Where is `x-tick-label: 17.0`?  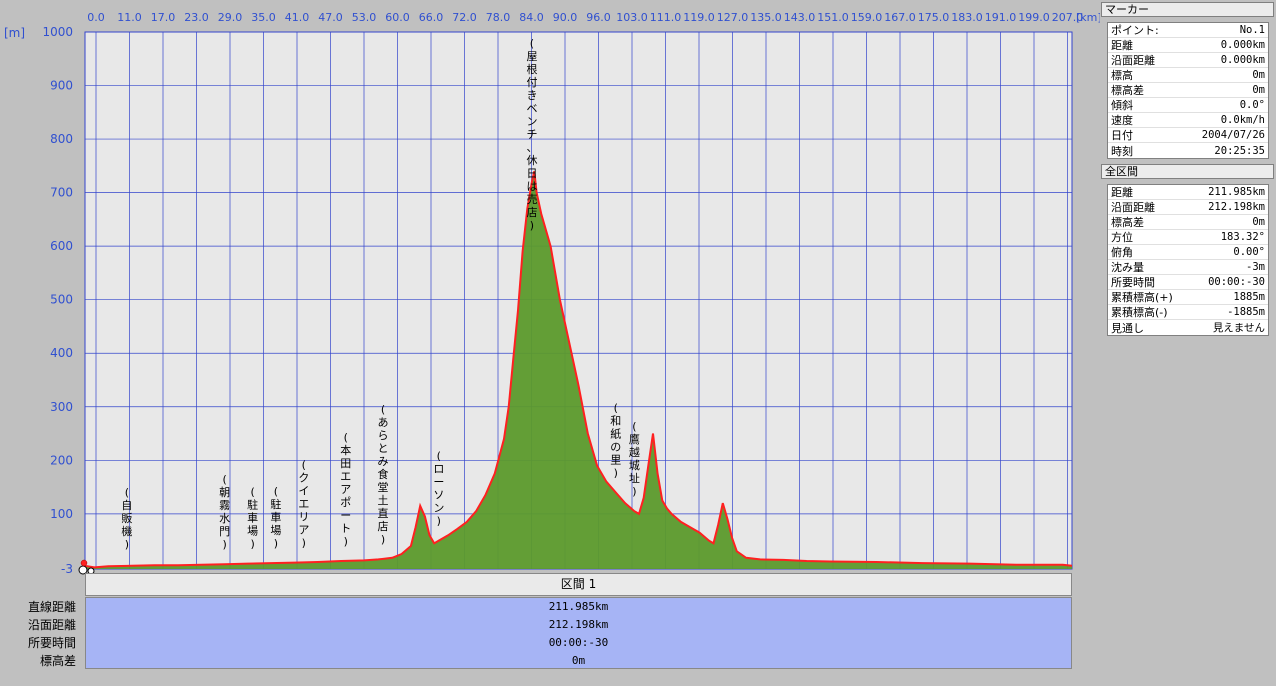 x-tick-label: 17.0 is located at coordinates (163, 17).